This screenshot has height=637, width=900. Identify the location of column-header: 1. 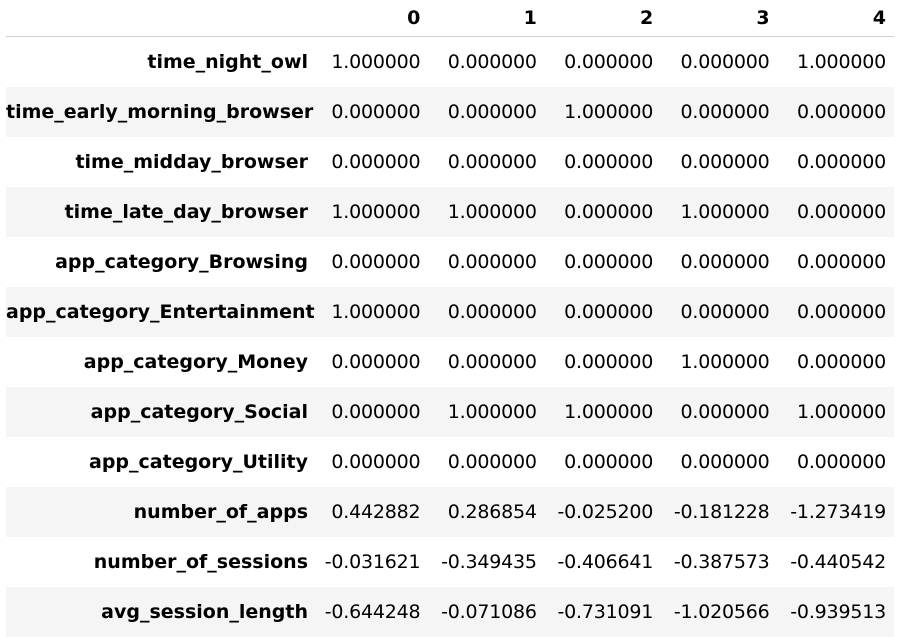
(486, 18).